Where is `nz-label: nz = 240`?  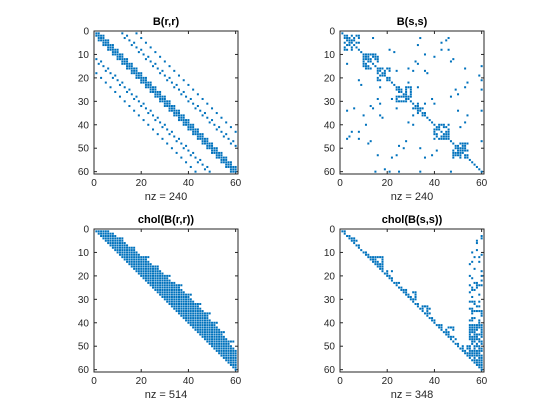
nz-label: nz = 240 is located at coordinates (166, 197).